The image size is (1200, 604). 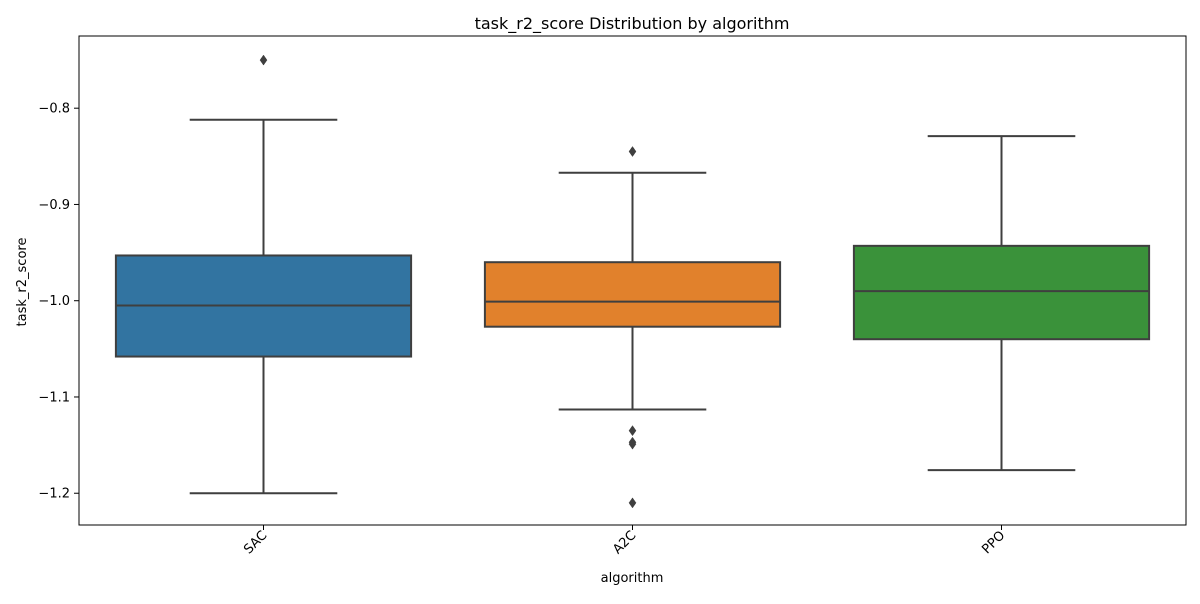 What do you see at coordinates (54, 397) in the screenshot?
I see `y-tick-label: −1.1` at bounding box center [54, 397].